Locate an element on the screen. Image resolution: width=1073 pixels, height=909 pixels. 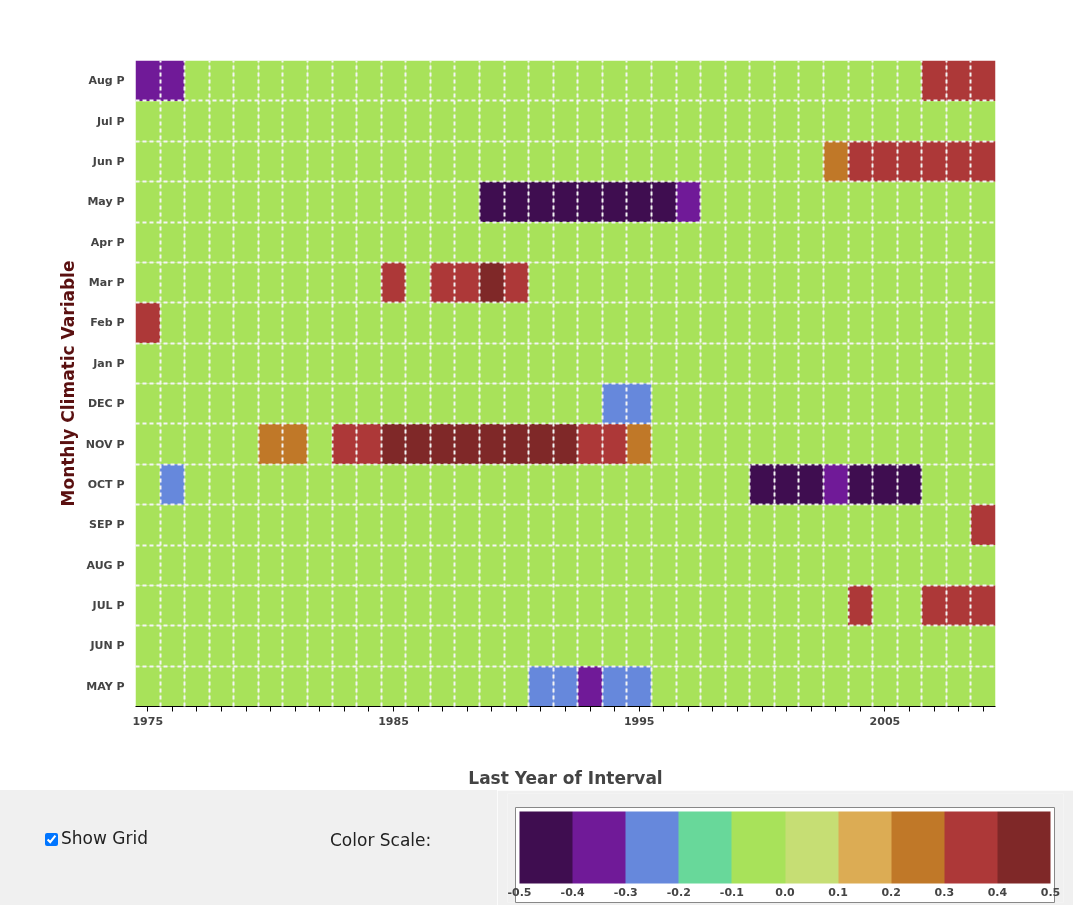
x-tick-label: 1985 is located at coordinates (393, 721).